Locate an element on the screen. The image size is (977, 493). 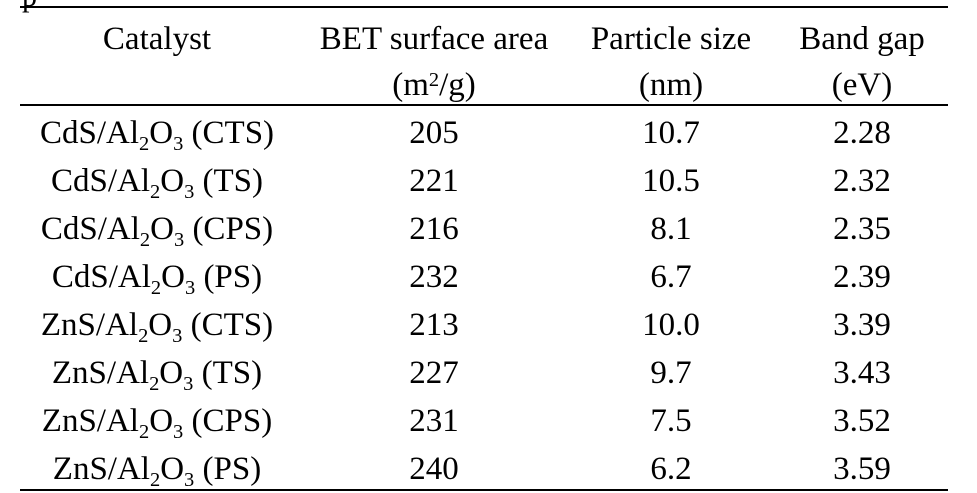
header-bet-unit: (m2/g) is located at coordinates (434, 85).